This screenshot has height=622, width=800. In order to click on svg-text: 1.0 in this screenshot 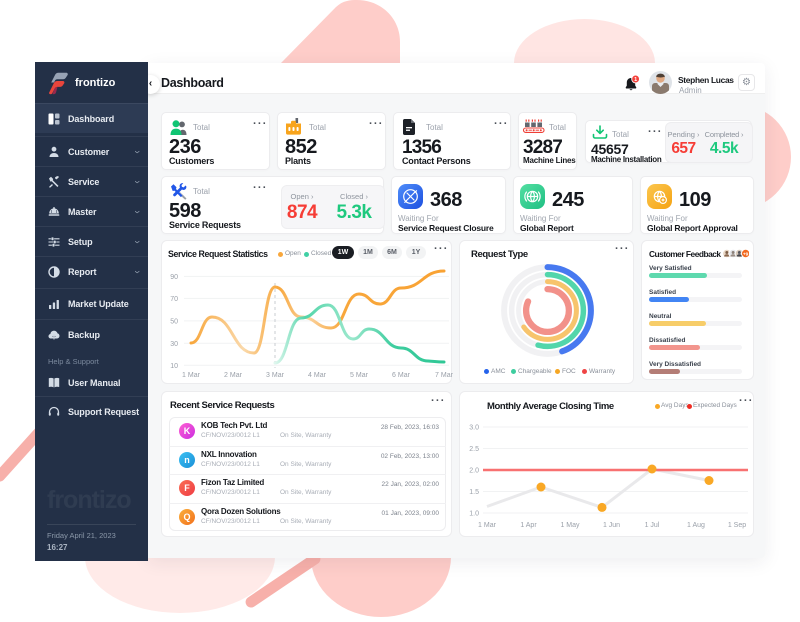, I will do `click(474, 514)`.